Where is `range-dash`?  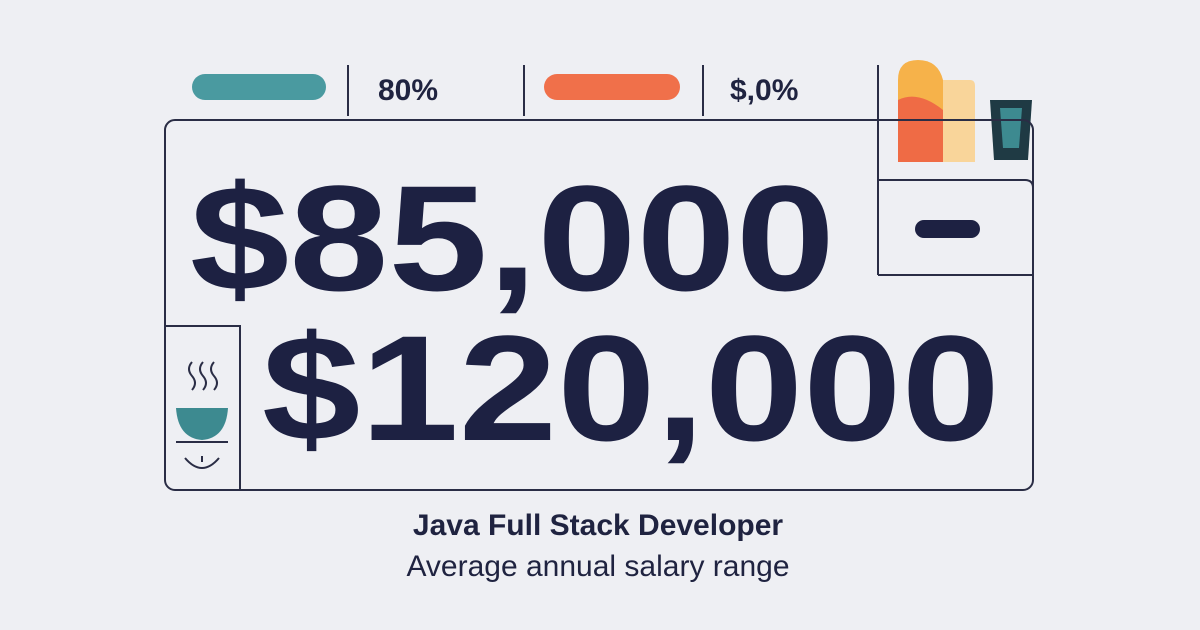 range-dash is located at coordinates (947, 229).